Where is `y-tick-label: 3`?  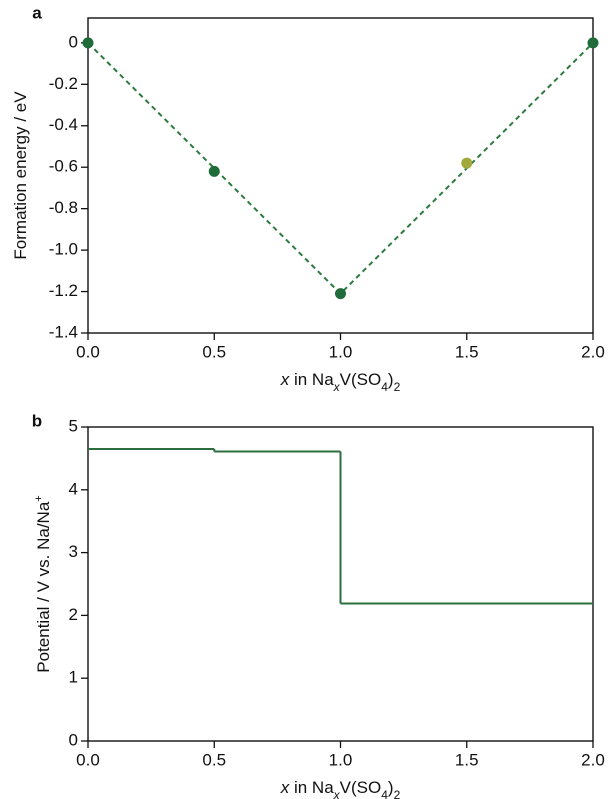 y-tick-label: 3 is located at coordinates (73, 551).